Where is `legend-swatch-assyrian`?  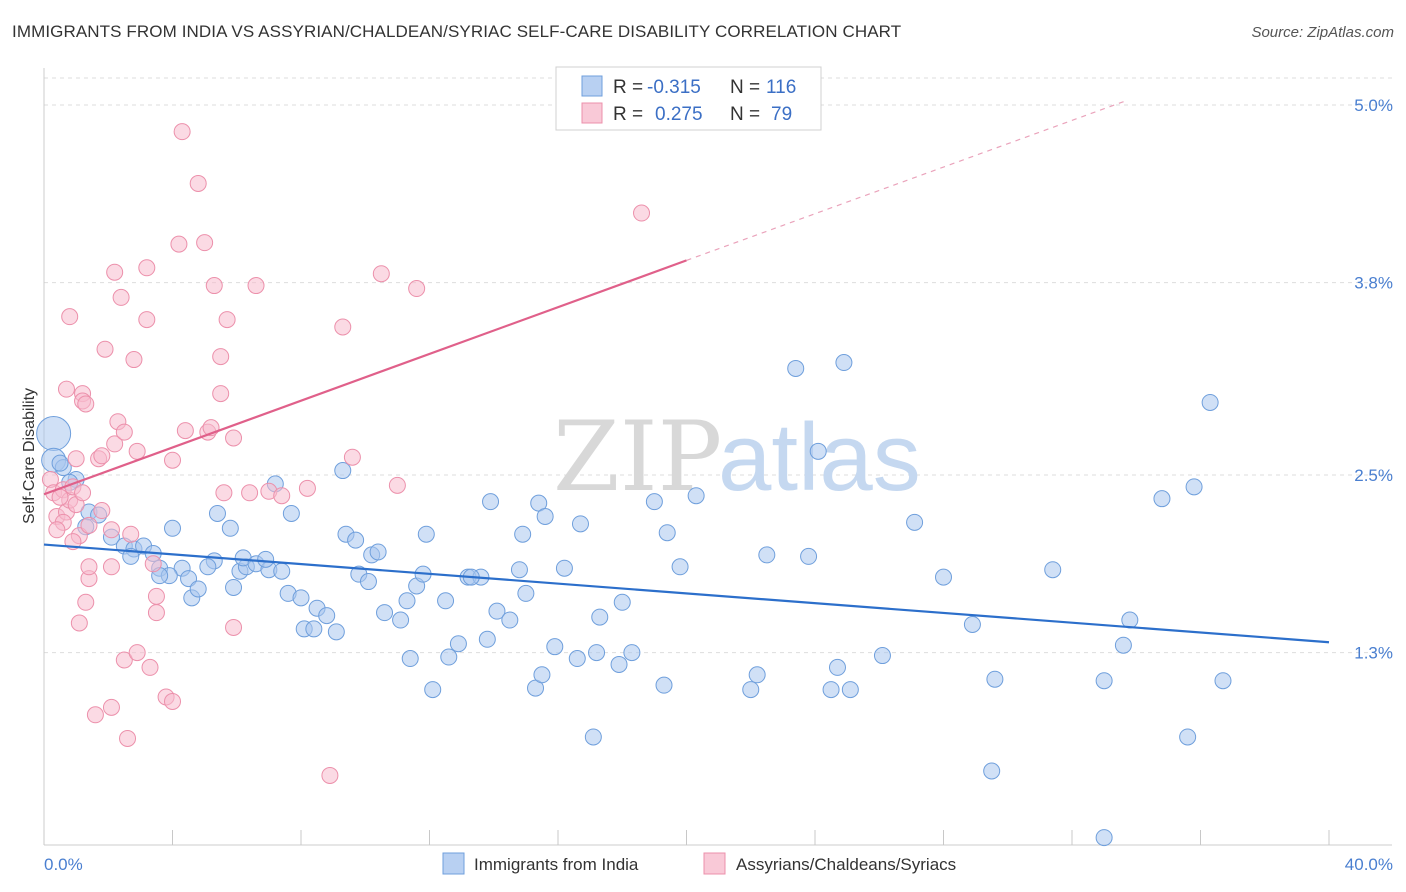
legend-swatch-assyrian is located at coordinates (714, 863).